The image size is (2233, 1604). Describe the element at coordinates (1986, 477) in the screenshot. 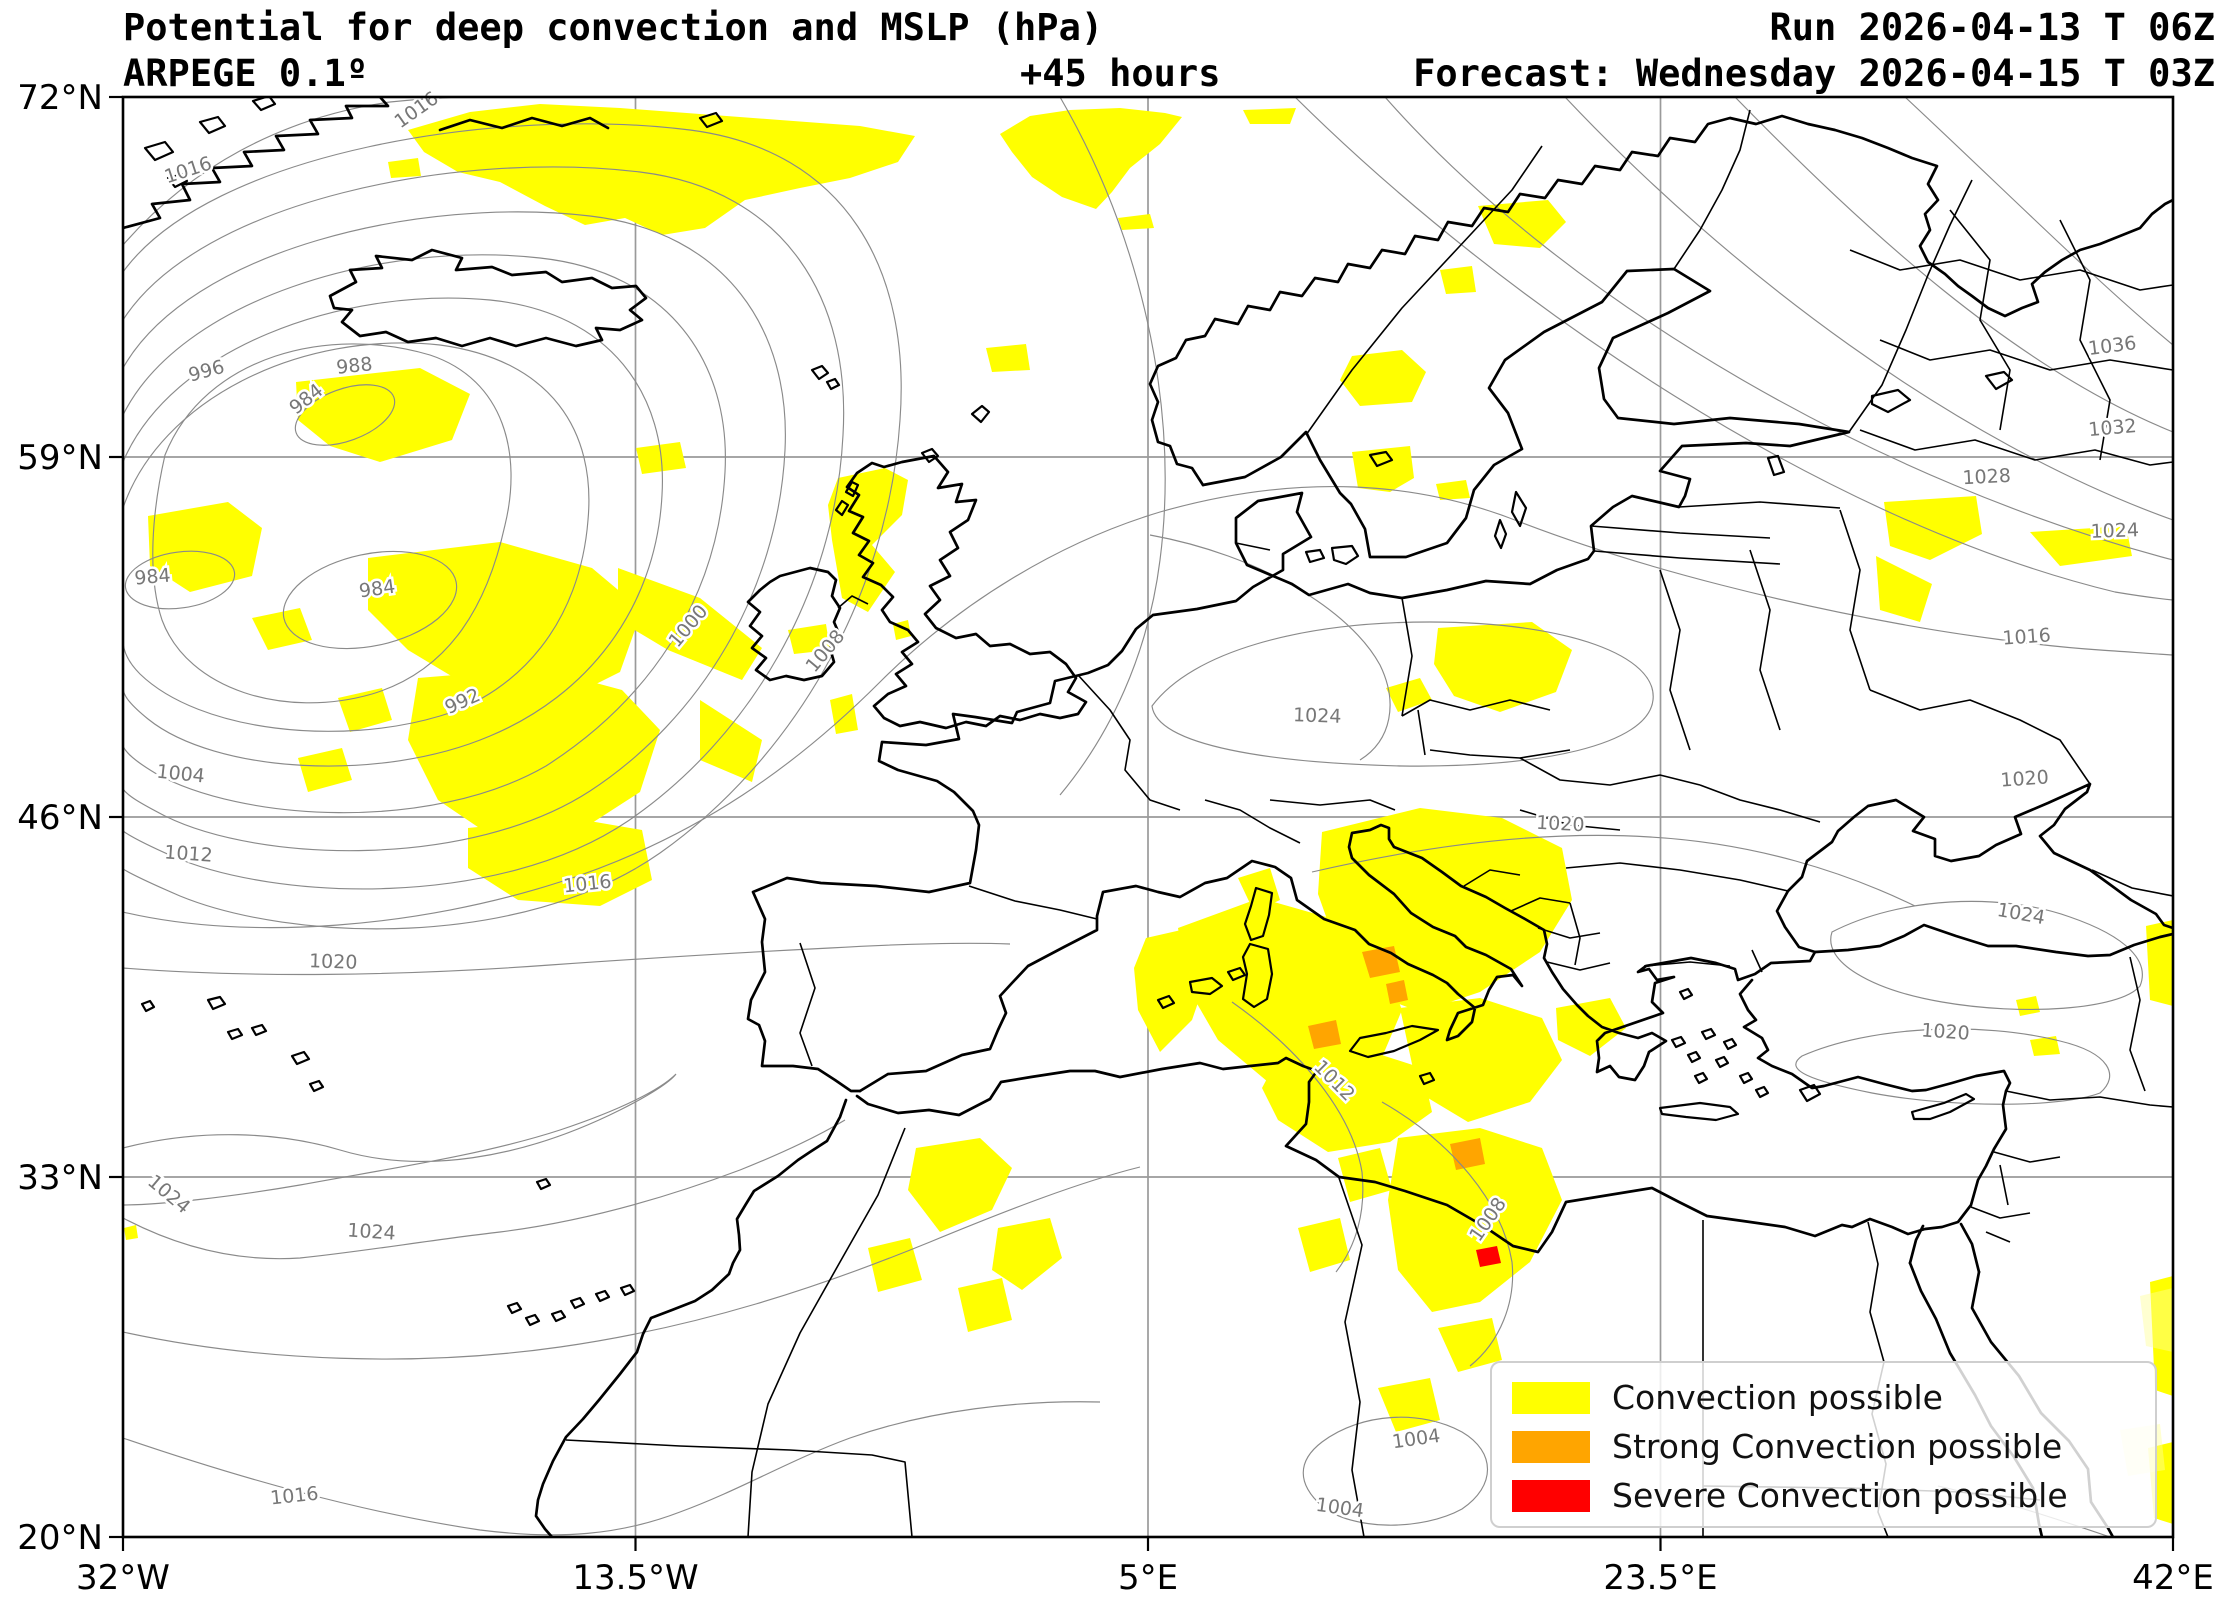

I see `isobar-label: 1028` at that location.